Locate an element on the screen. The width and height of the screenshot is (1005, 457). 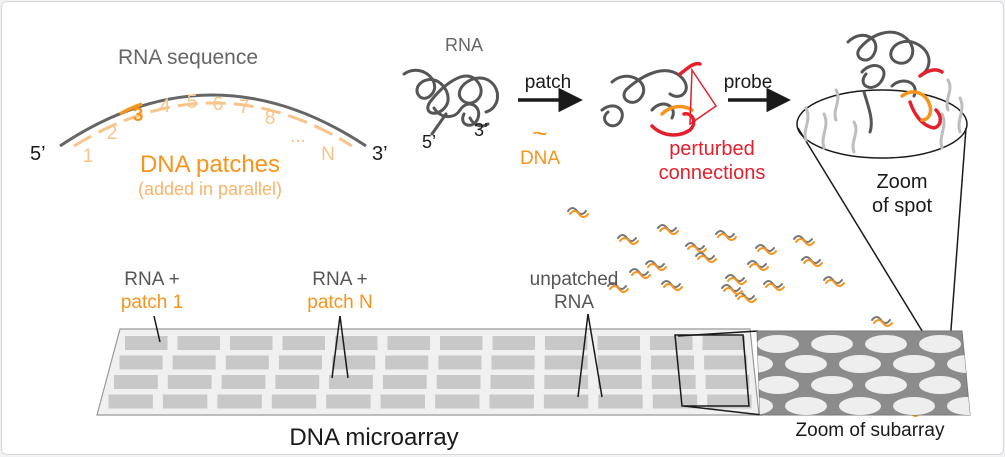
perturbed-pointer is located at coordinates (703, 96).